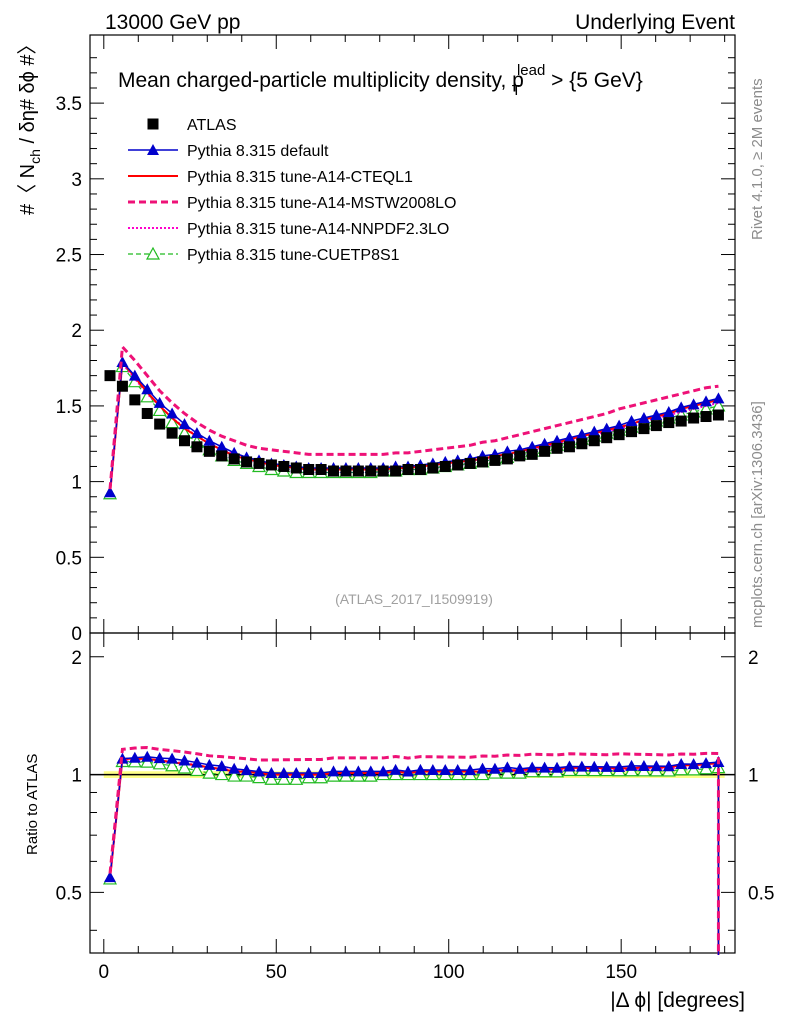  I want to click on rivet-label: Rivet 4.1.0, ≥ 2M events, so click(757, 159).